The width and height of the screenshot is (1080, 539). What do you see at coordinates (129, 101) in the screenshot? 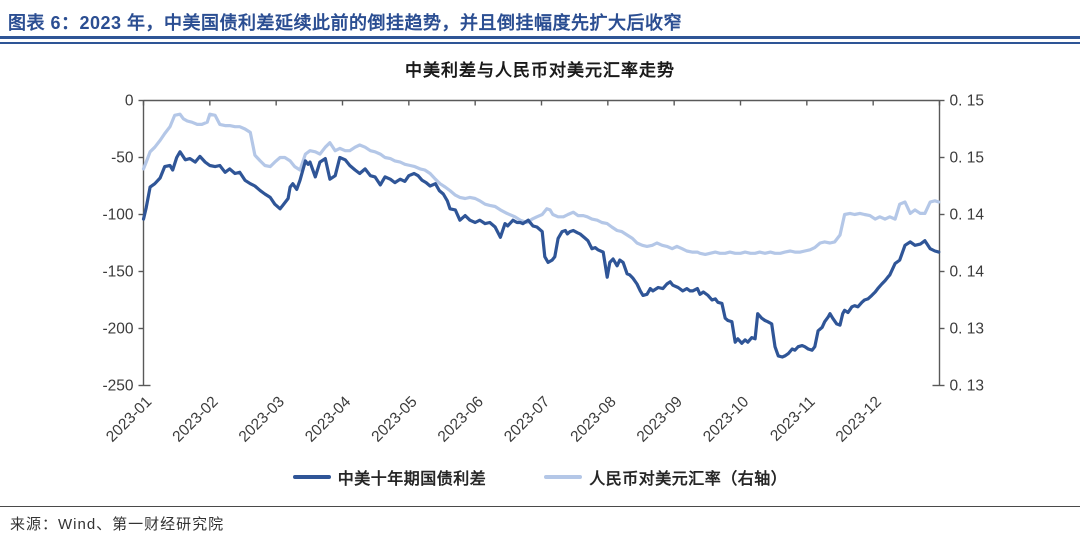
I see `left-axis-tick-label: 0` at bounding box center [129, 101].